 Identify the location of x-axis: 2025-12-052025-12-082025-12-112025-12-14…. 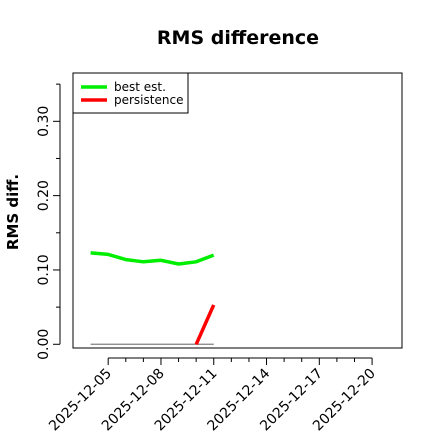
(212, 395).